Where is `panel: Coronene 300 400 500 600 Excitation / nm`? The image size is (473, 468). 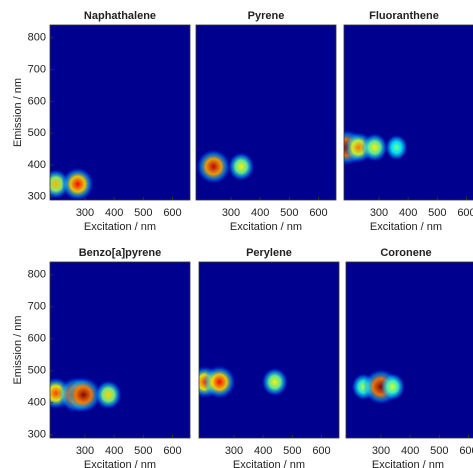
panel: Coronene 300 400 500 600 Excitation / nm is located at coordinates (409, 357).